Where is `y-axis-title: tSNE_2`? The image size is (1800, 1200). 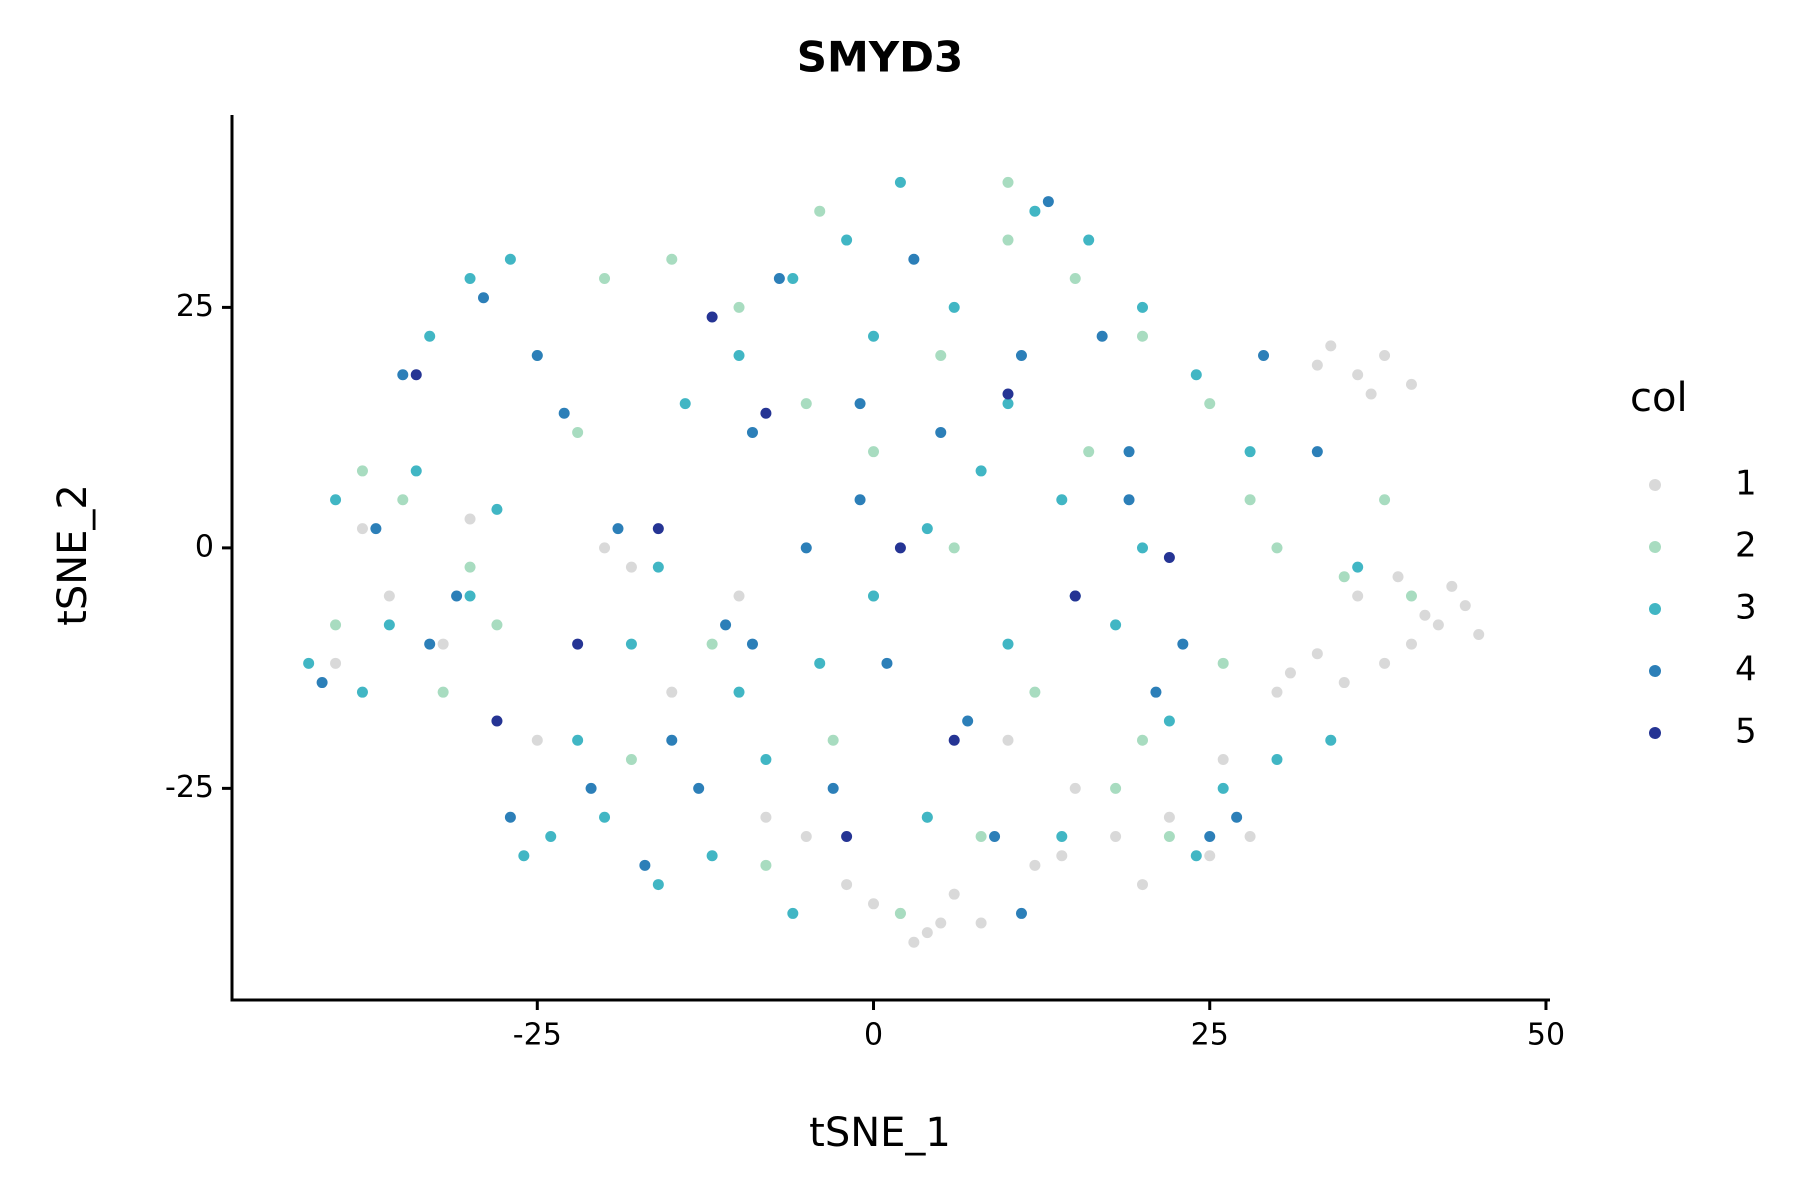
y-axis-title: tSNE_2 is located at coordinates (73, 555).